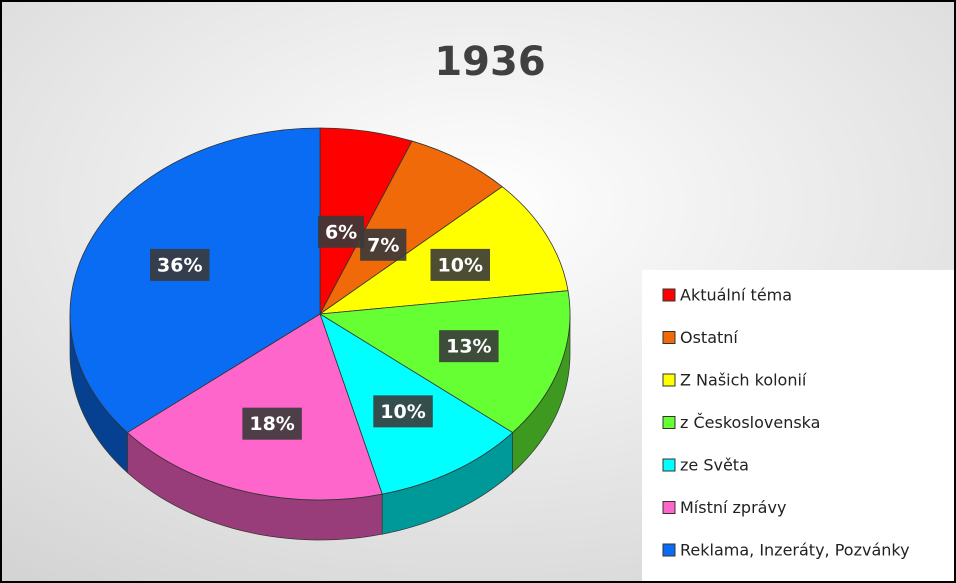 This screenshot has height=583, width=956. What do you see at coordinates (489, 62) in the screenshot?
I see `chart-title: 1936` at bounding box center [489, 62].